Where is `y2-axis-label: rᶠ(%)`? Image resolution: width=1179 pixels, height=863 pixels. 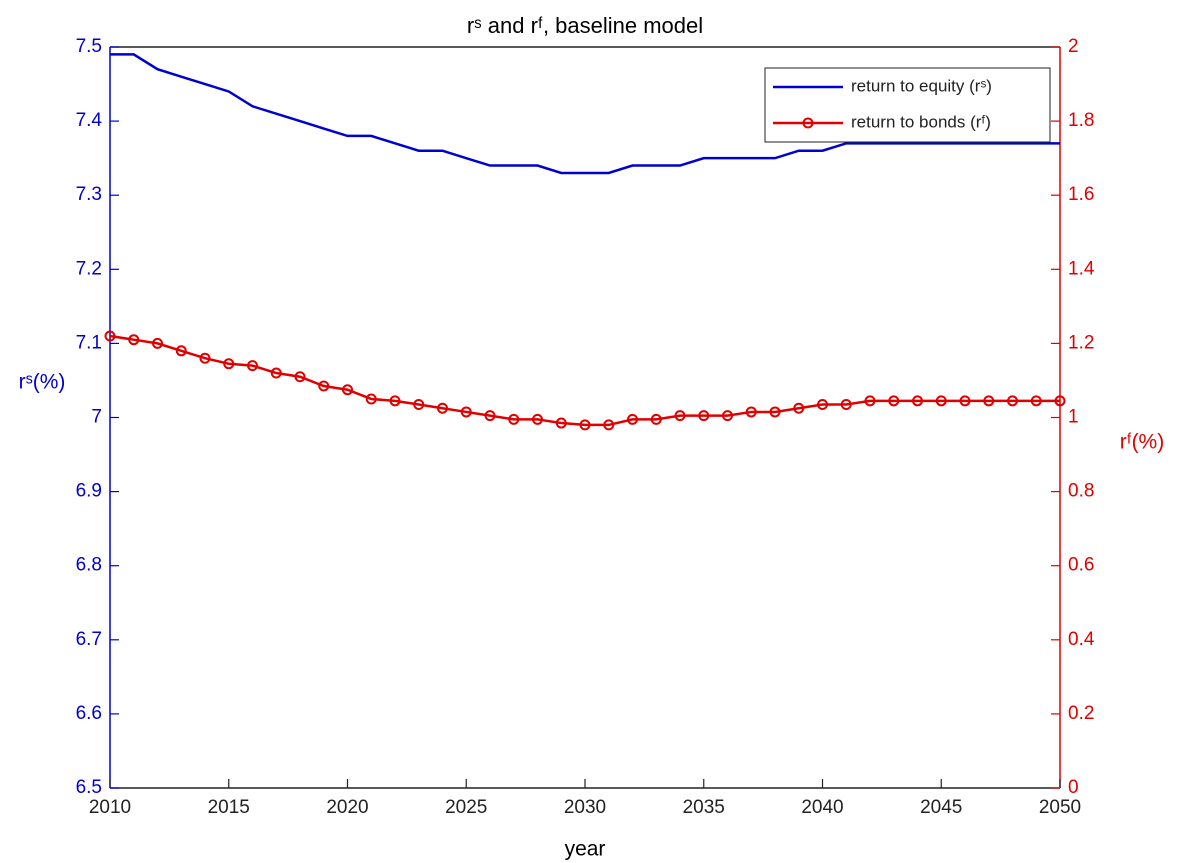
y2-axis-label: rᶠ(%) is located at coordinates (1142, 442).